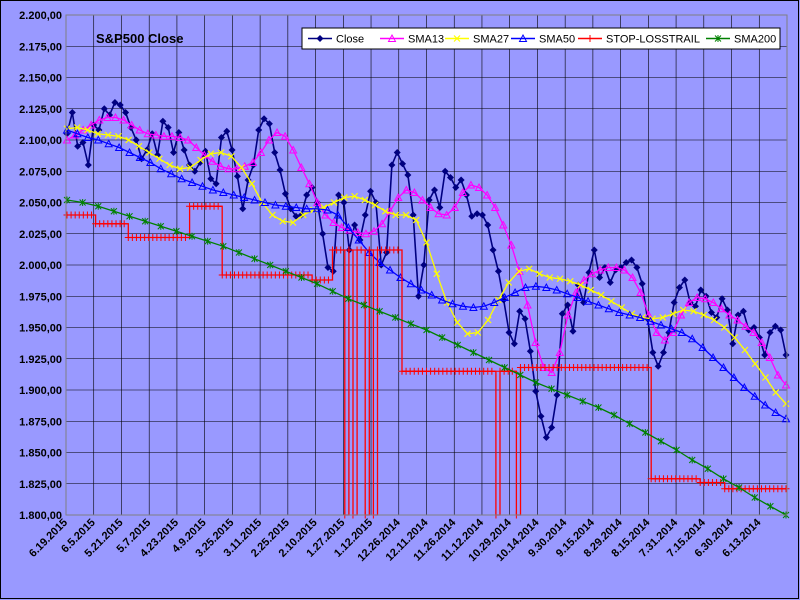  I want to click on y-tick-label: 2.000,00, so click(40, 266).